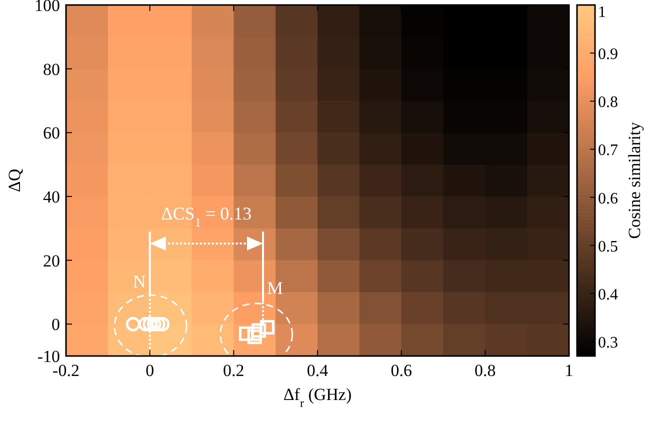 This screenshot has height=423, width=651. What do you see at coordinates (608, 55) in the screenshot?
I see `color-bar-label: 0.9` at bounding box center [608, 55].